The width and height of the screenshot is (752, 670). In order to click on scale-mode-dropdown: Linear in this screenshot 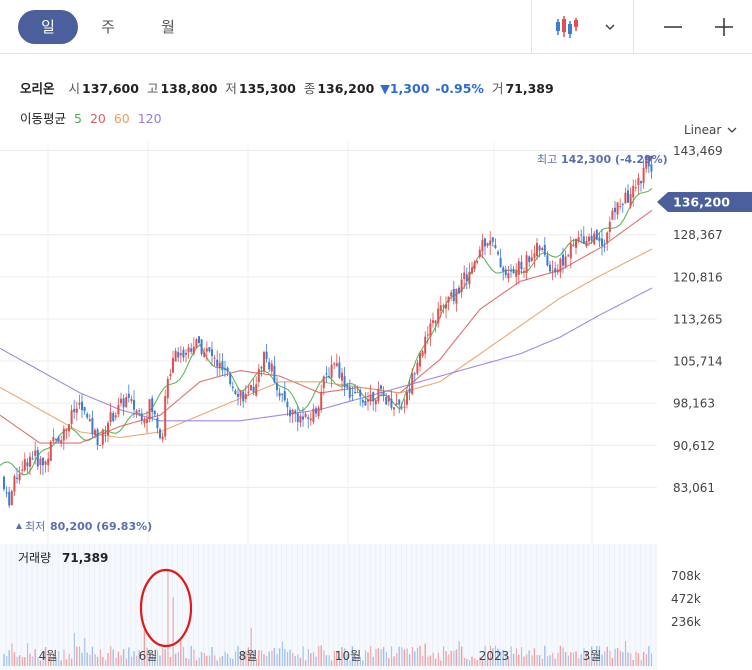, I will do `click(710, 130)`.